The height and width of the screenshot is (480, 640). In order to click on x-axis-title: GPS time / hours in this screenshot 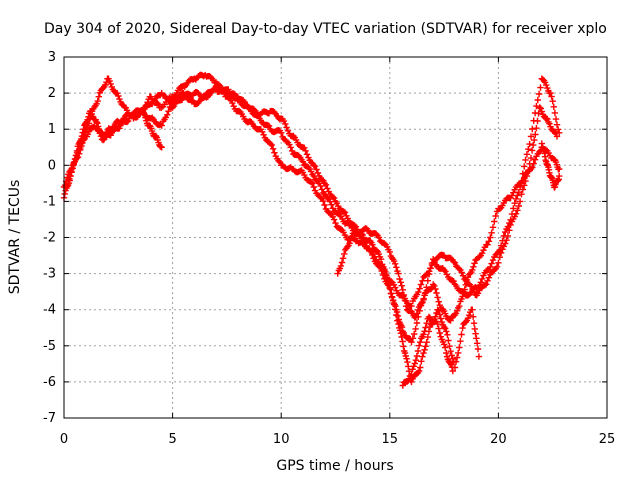, I will do `click(334, 466)`.